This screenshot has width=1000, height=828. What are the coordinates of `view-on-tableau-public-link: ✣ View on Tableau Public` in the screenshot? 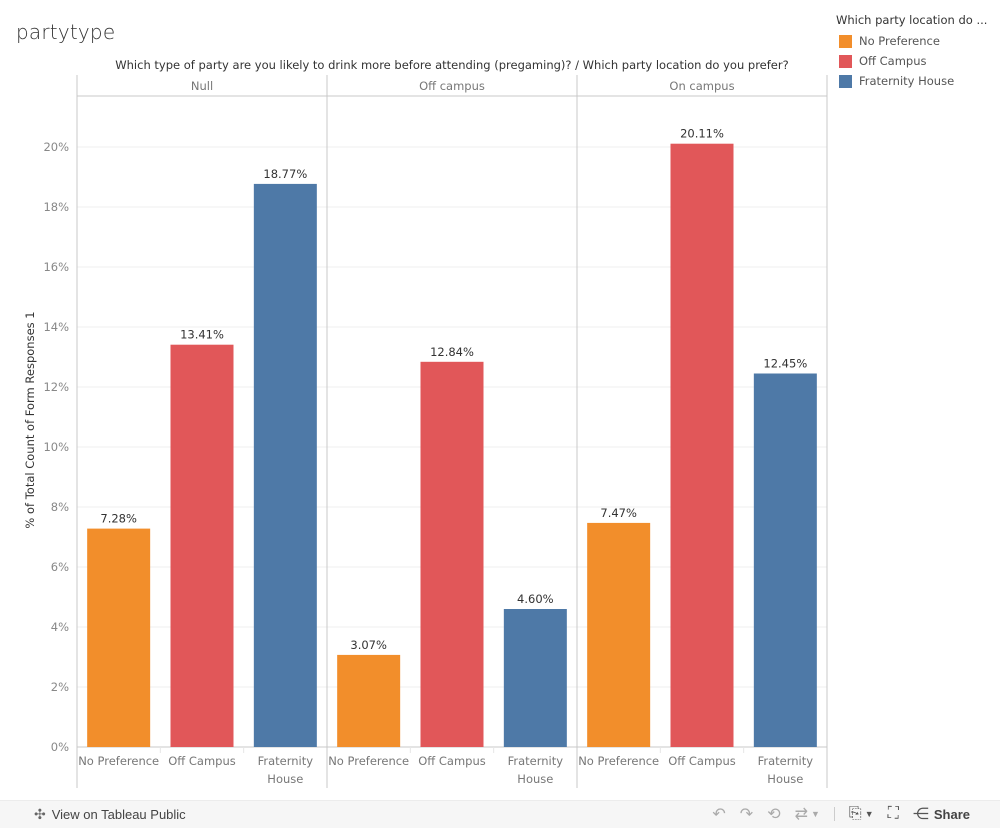 It's located at (110, 814).